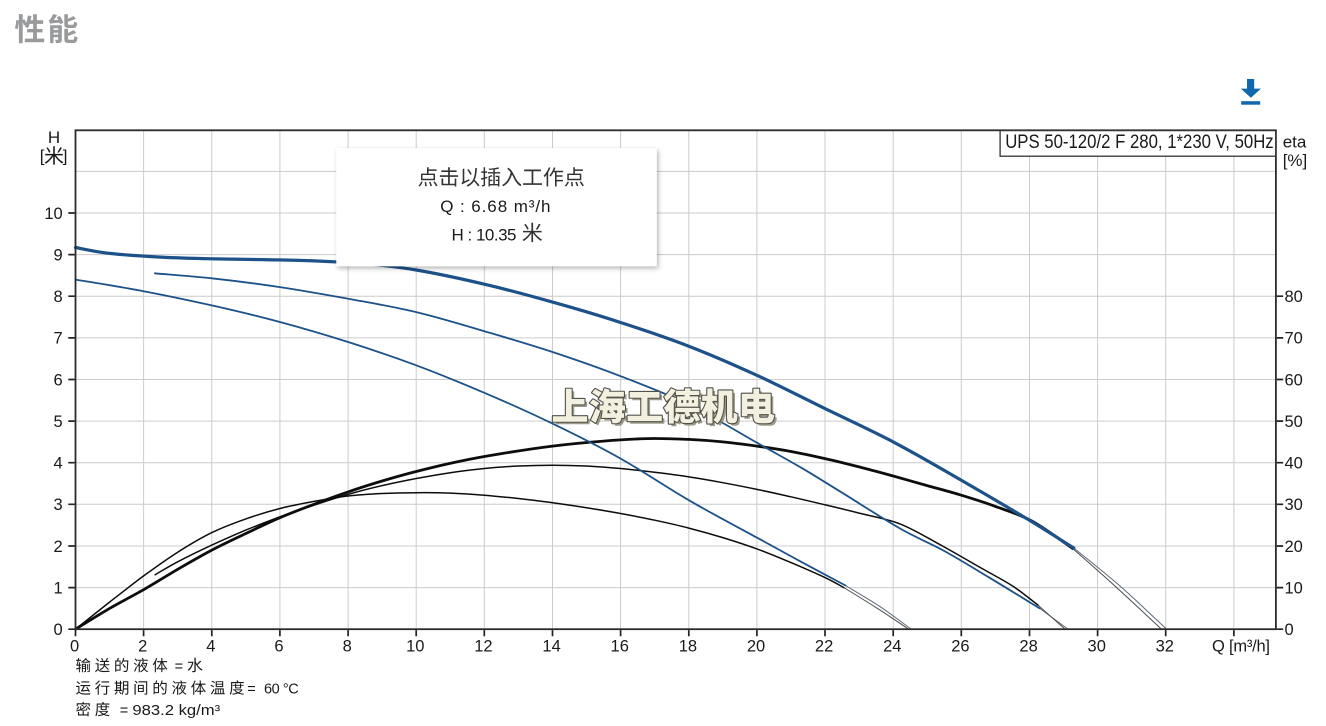 Image resolution: width=1326 pixels, height=726 pixels. Describe the element at coordinates (495, 206) in the screenshot. I see `svg-text: Q : 6.68 m³/h` at that location.